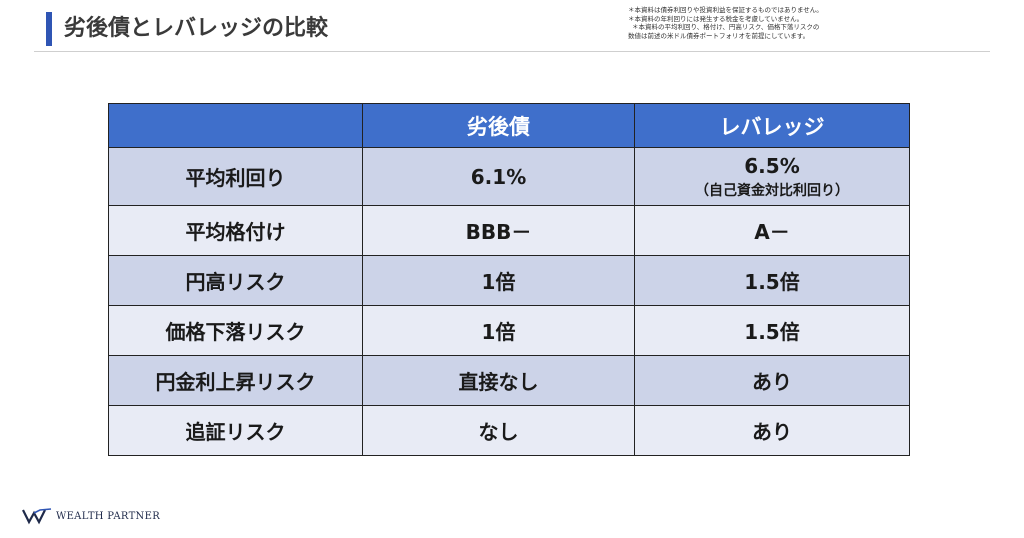 This screenshot has width=1024, height=538. Describe the element at coordinates (37, 516) in the screenshot. I see `wealth-partner-logo-icon` at that location.